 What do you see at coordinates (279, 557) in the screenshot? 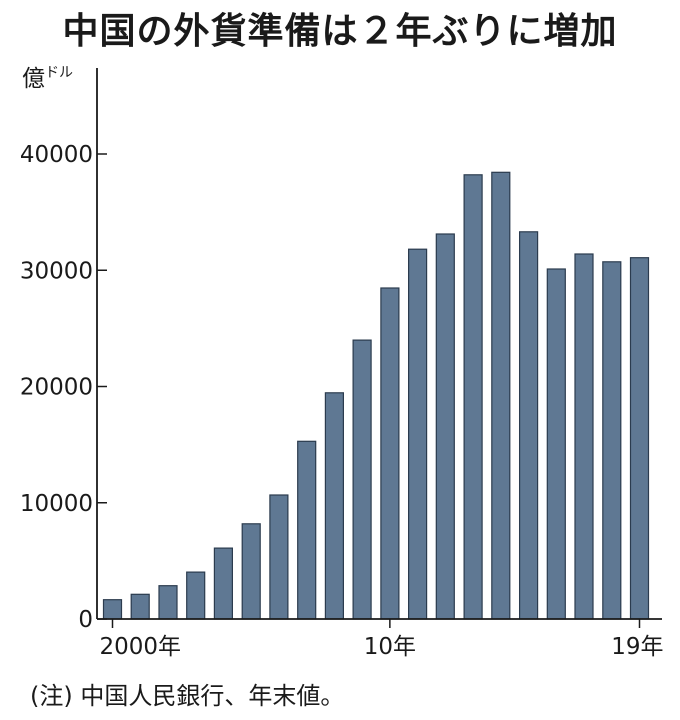
I see `bar-2006` at bounding box center [279, 557].